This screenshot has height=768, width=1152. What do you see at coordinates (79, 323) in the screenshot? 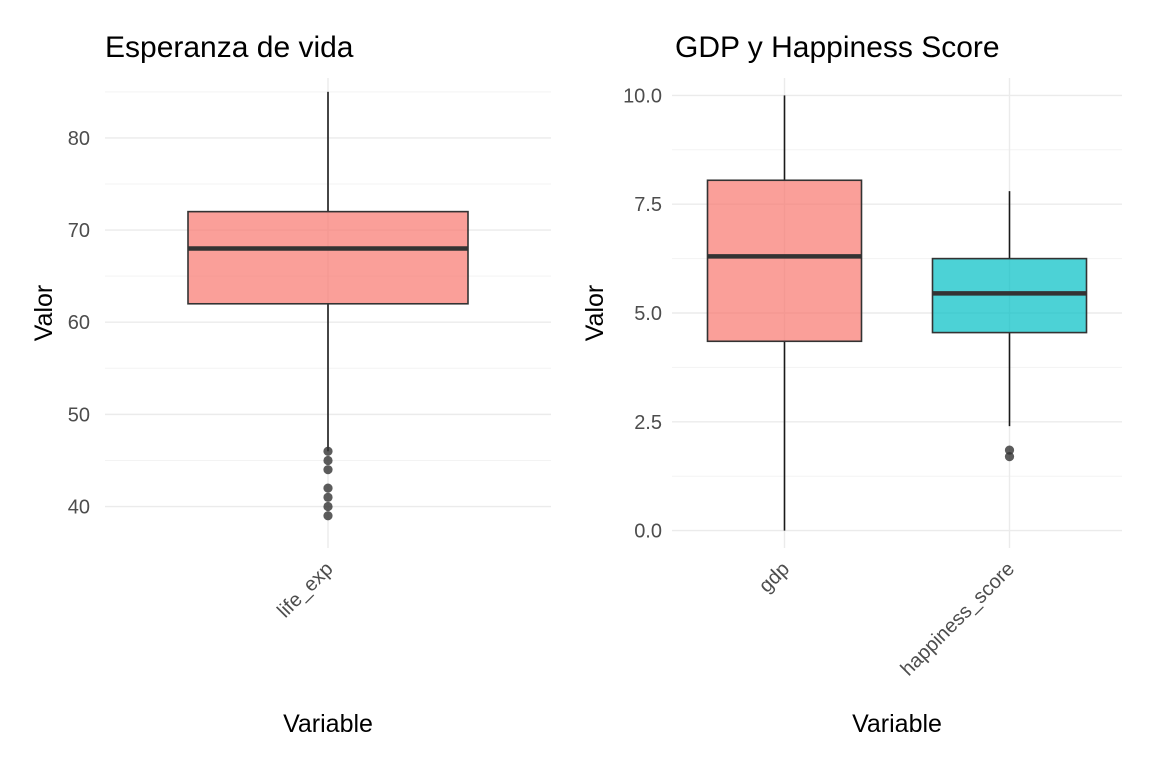
I see `y-tick-label: 60` at bounding box center [79, 323].